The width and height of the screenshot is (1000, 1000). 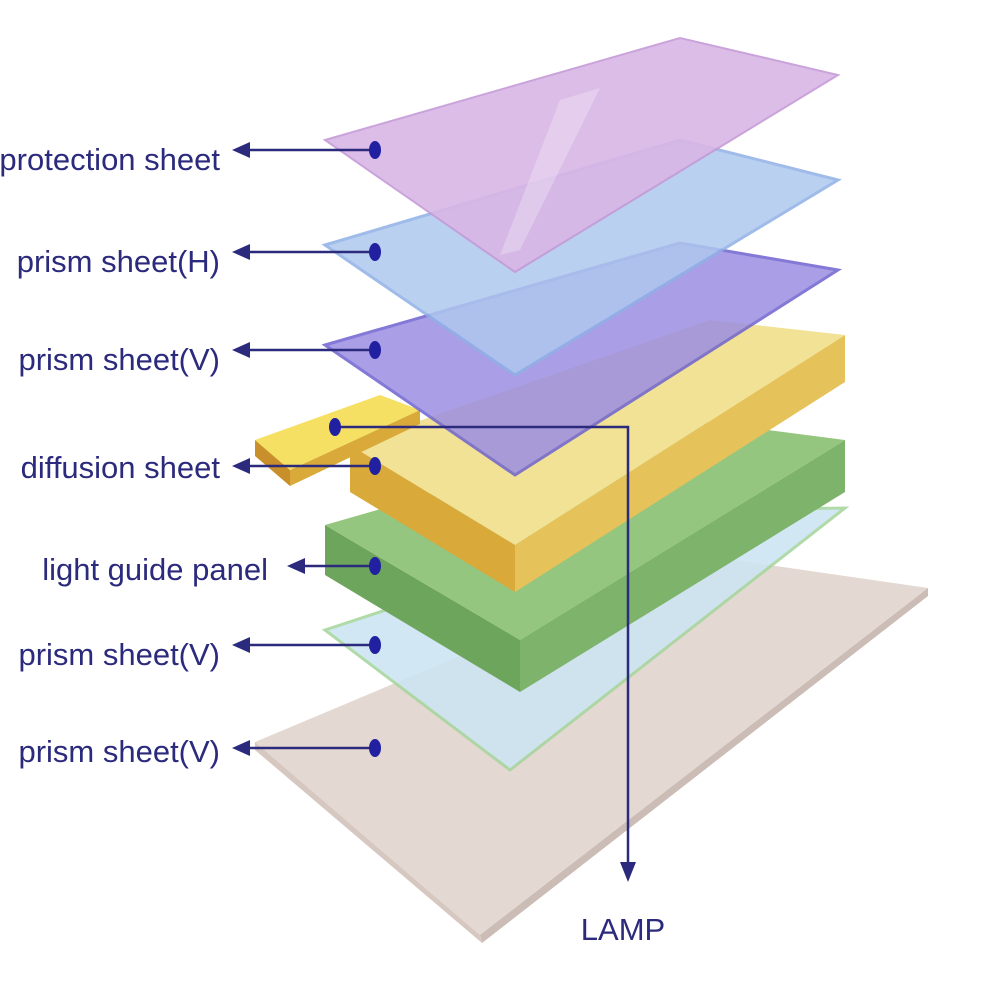 I want to click on label-prism-sheet-h: prism sheet(H), so click(x=118, y=261).